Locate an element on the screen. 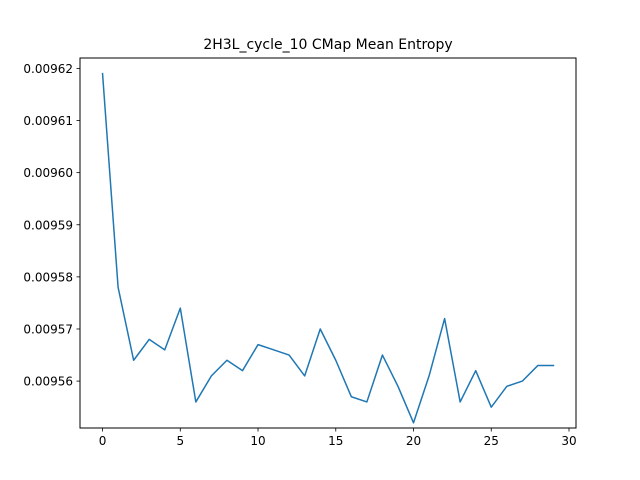 Image resolution: width=640 pixels, height=480 pixels. x-tick-label: 15 is located at coordinates (335, 441).